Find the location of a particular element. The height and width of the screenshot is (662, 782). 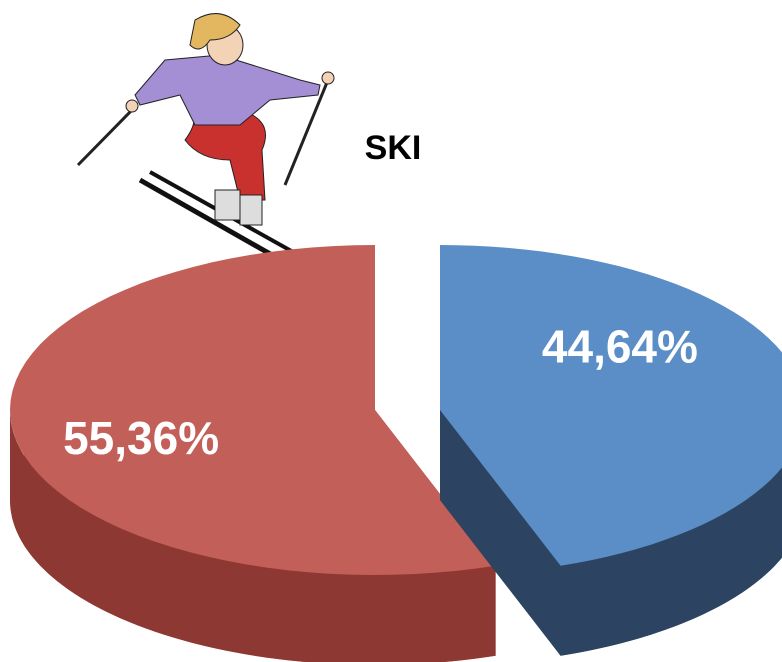

slice-side is located at coordinates (671, 561).